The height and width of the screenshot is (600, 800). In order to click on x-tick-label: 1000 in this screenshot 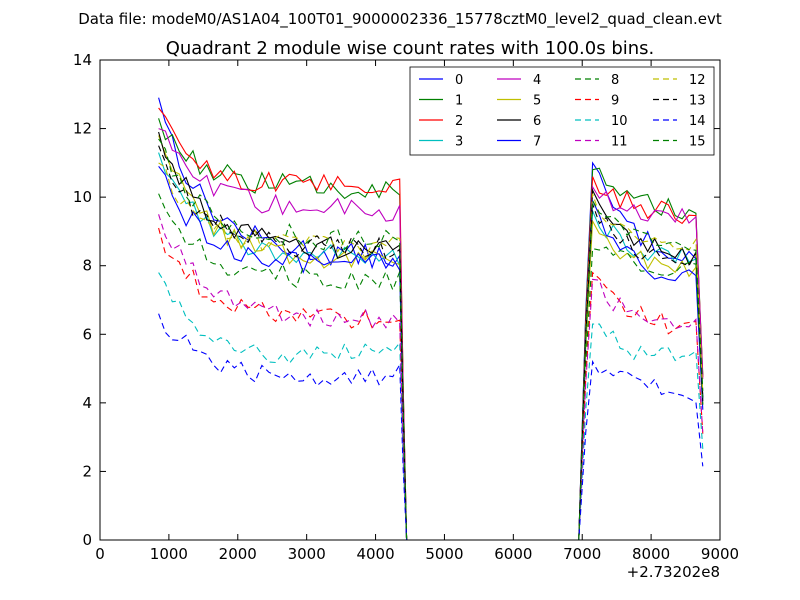, I will do `click(169, 554)`.